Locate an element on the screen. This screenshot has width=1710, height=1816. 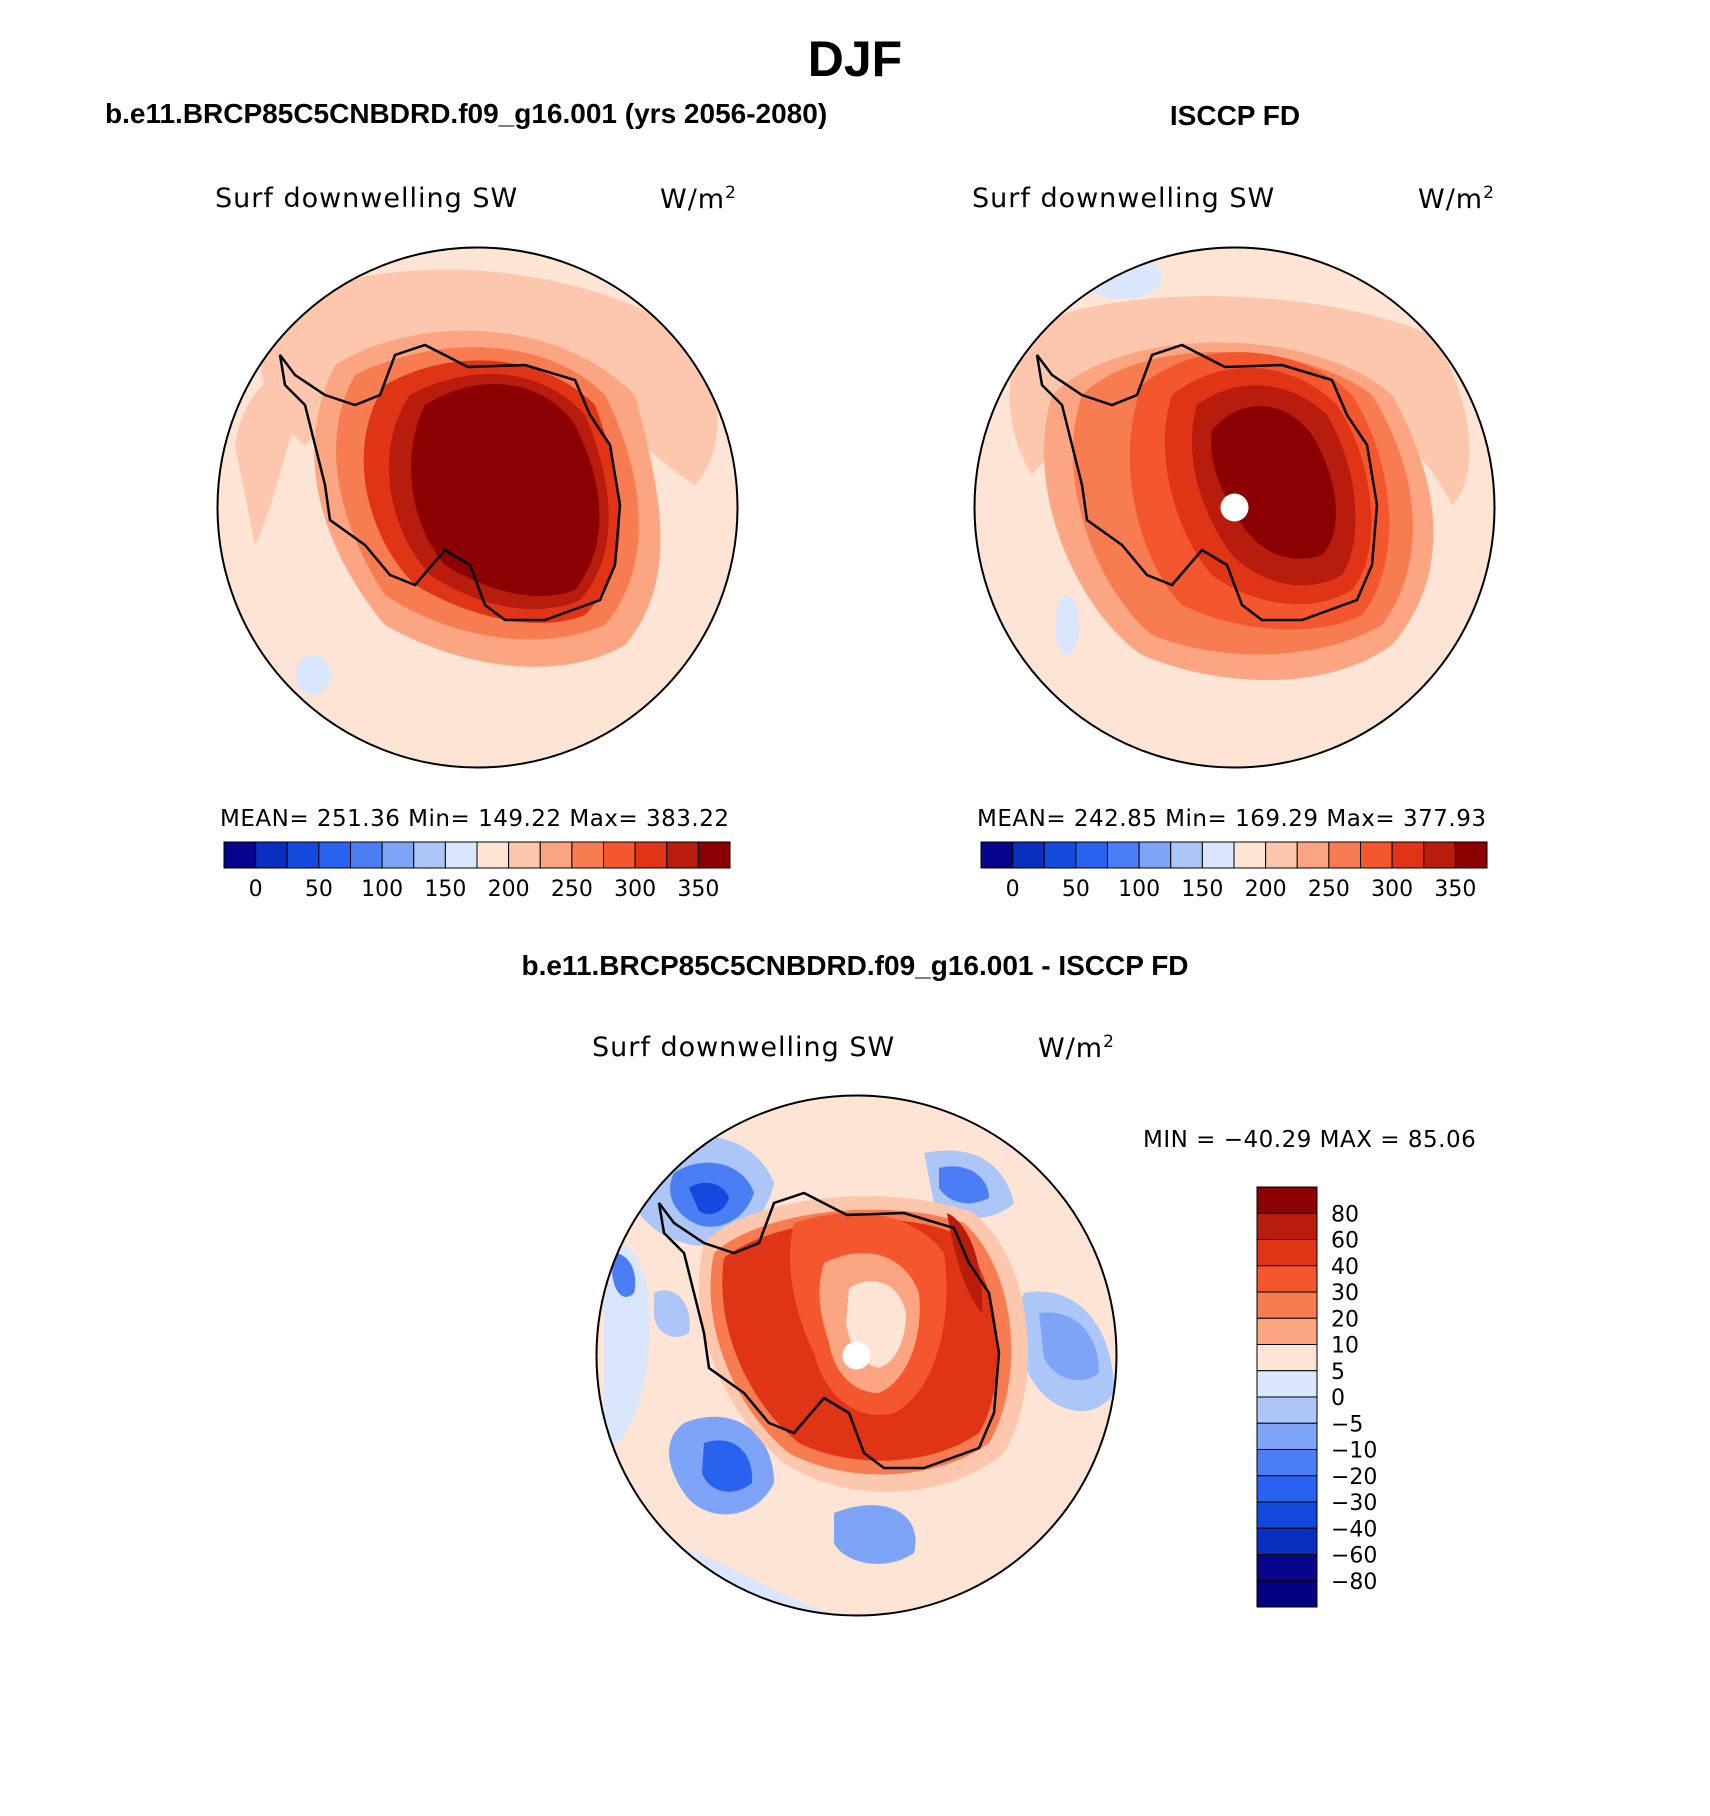
obs-pole-hole is located at coordinates (1234, 507).